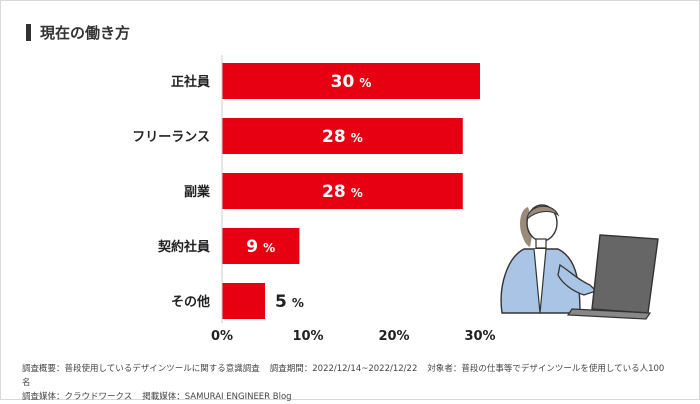 This screenshot has height=404, width=700. What do you see at coordinates (289, 302) in the screenshot?
I see `data-label: 5%` at bounding box center [289, 302].